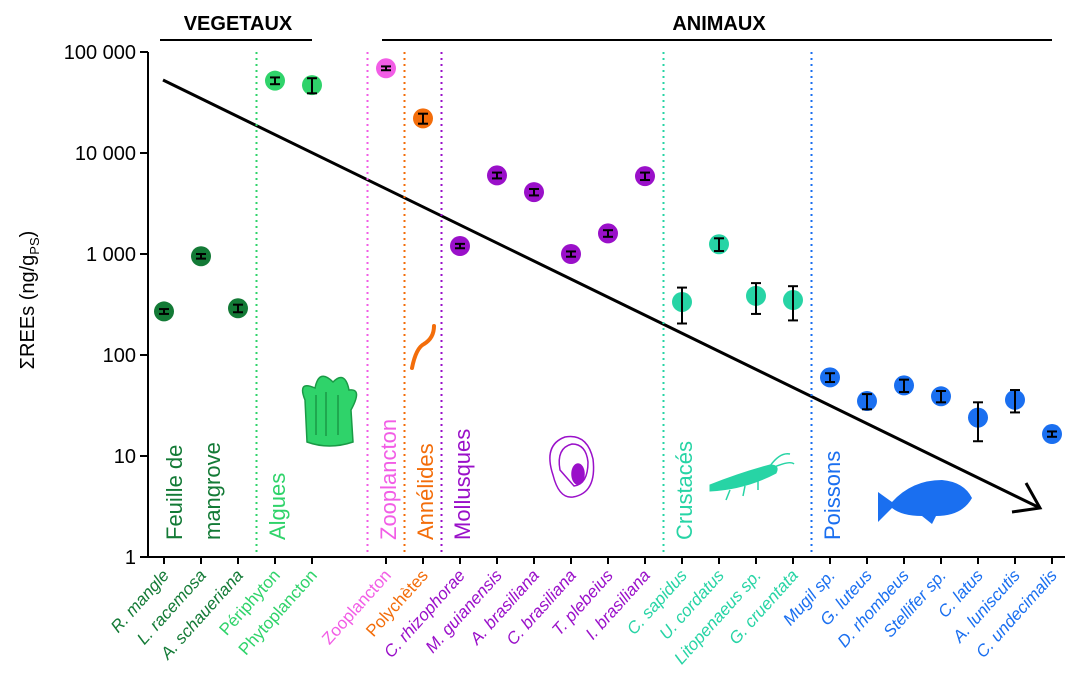 This screenshot has width=1067, height=698. Describe the element at coordinates (719, 24) in the screenshot. I see `group-header: ANIMAUX` at that location.